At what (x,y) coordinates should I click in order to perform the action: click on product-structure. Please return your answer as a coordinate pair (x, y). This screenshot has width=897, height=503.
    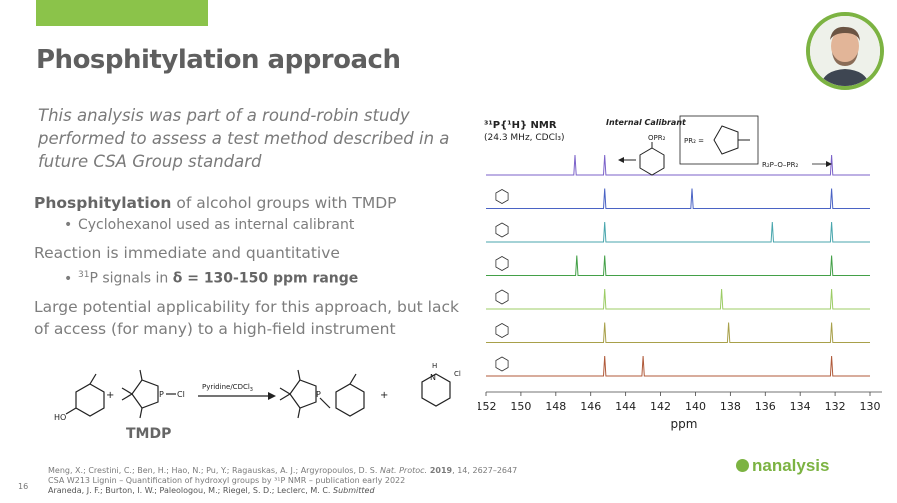
    Looking at the image, I should click on (322, 394).